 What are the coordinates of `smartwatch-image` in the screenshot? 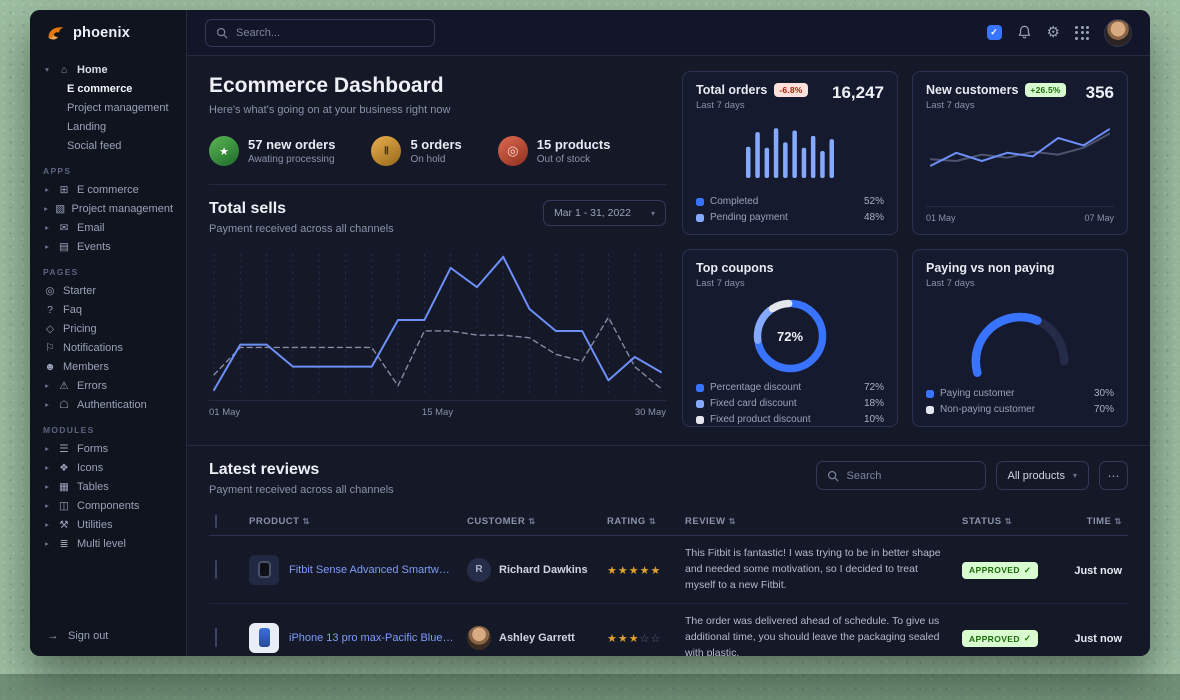 It's located at (264, 570).